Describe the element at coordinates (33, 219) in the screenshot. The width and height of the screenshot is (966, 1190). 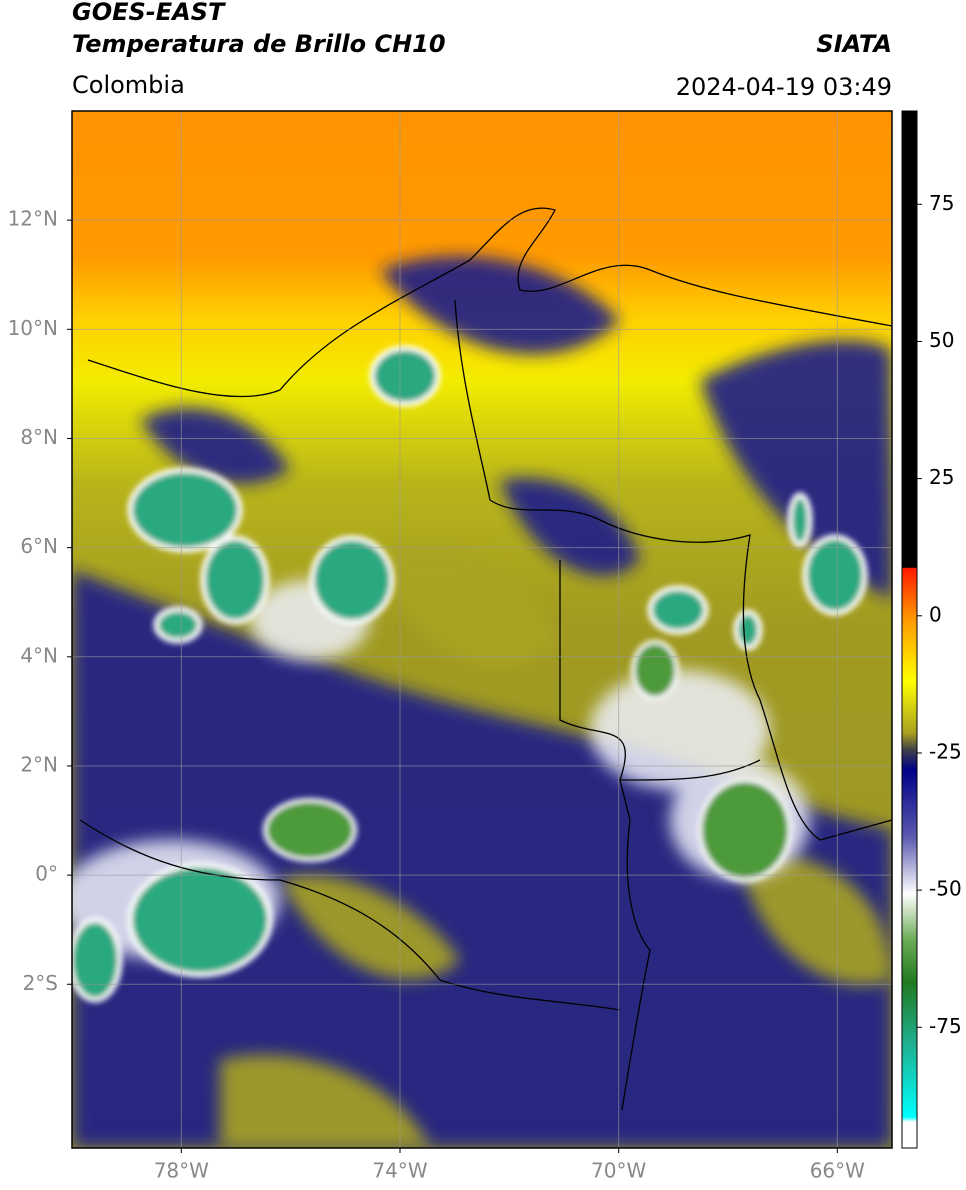
I see `lat-tick-label: 12°N` at that location.